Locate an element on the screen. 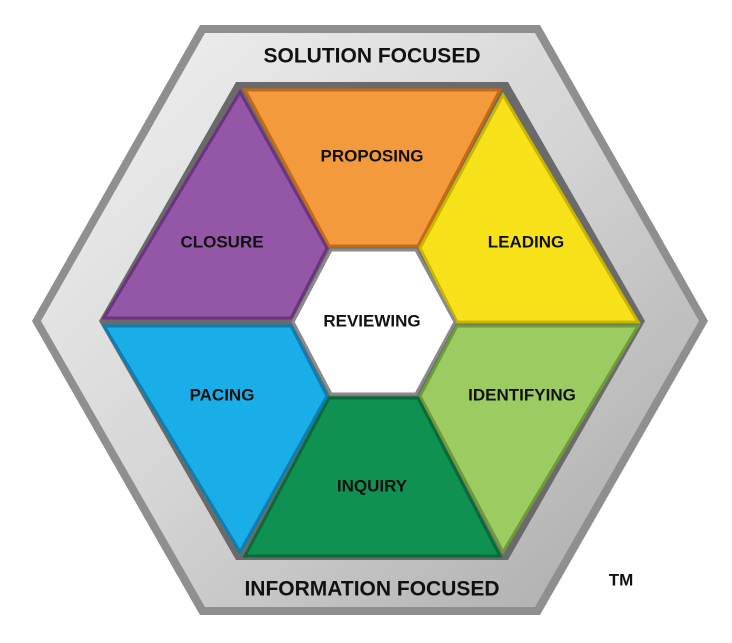  segment-pacing is located at coordinates (215, 439).